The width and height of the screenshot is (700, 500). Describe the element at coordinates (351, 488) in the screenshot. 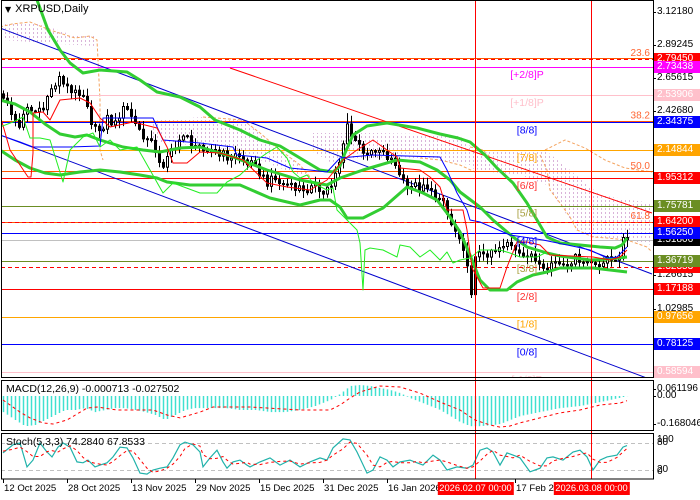

I see `time-axis-label: 31 Dec 2025` at that location.